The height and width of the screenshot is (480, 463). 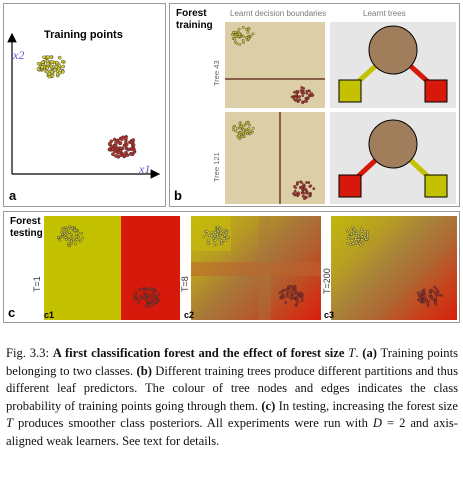 What do you see at coordinates (436, 91) in the screenshot?
I see `leaf-red` at bounding box center [436, 91].